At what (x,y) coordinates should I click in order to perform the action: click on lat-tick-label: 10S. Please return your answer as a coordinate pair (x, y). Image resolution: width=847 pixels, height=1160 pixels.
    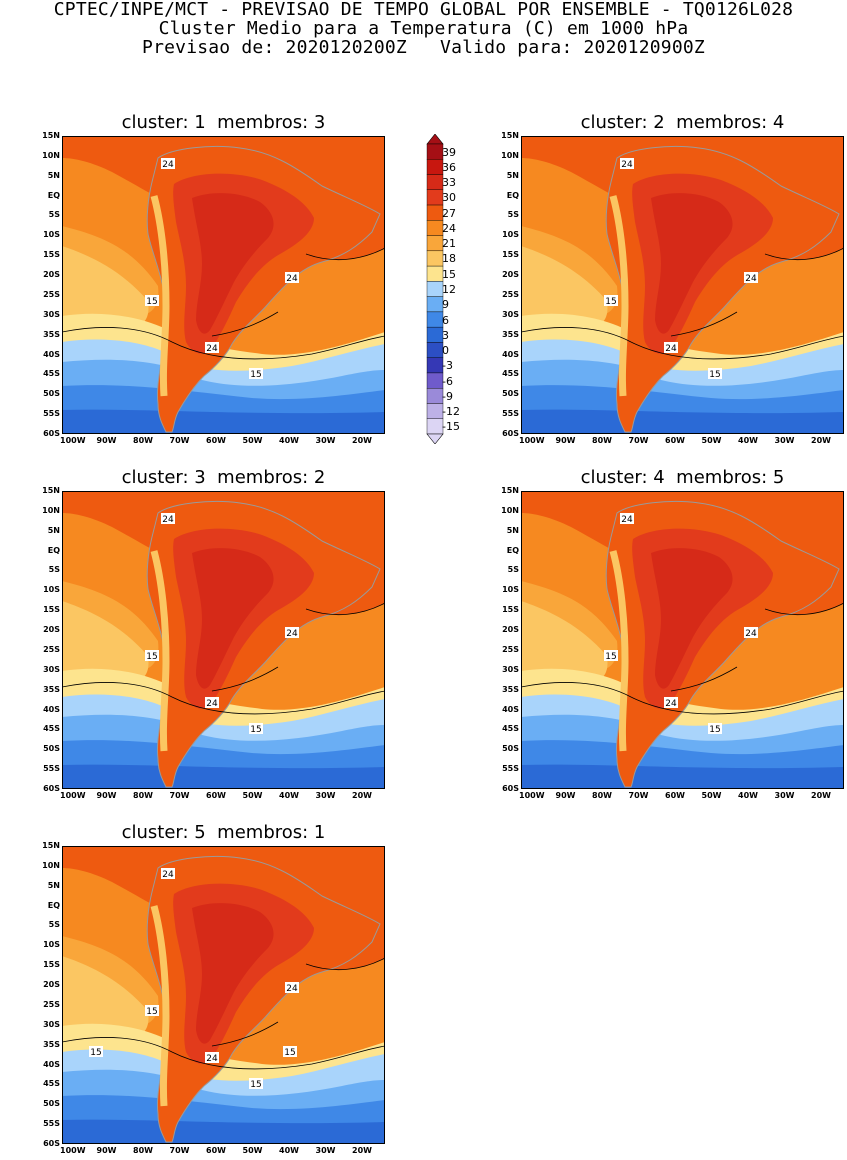
    Looking at the image, I should click on (510, 235).